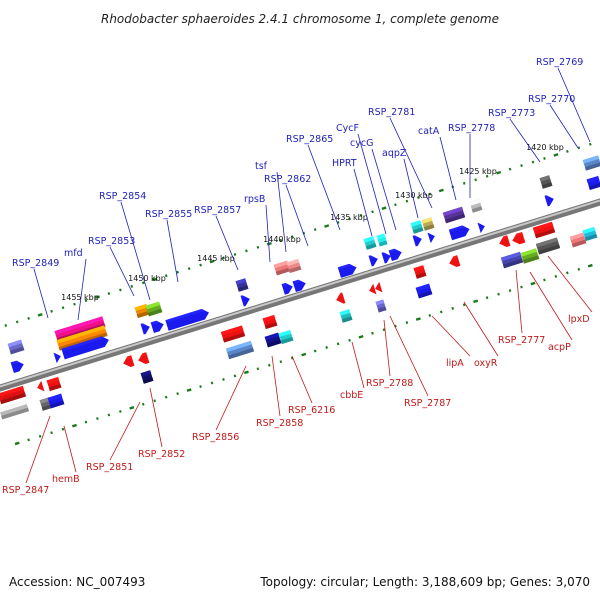  Describe the element at coordinates (579, 319) in the screenshot. I see `gene-label: lpxD` at that location.